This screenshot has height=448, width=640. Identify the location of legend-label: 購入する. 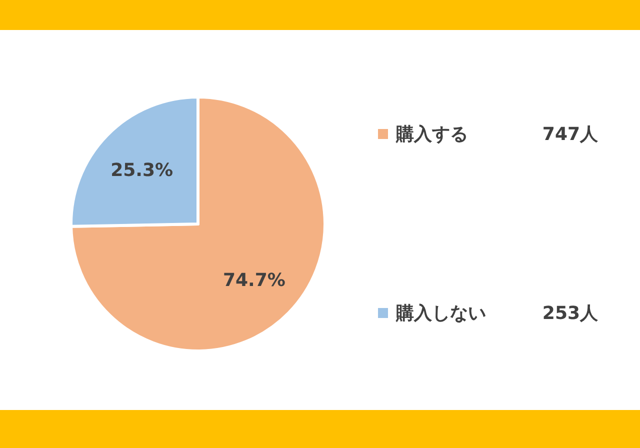
(431, 134).